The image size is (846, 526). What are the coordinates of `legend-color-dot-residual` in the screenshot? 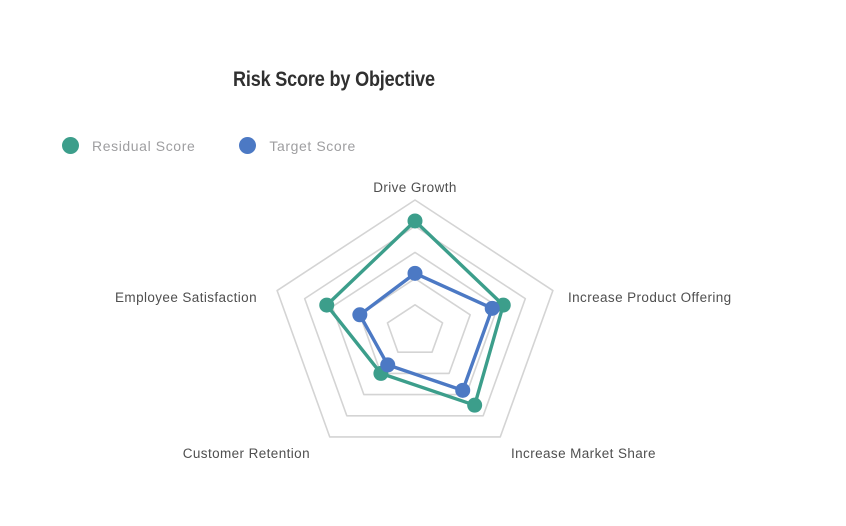 It's located at (70, 145).